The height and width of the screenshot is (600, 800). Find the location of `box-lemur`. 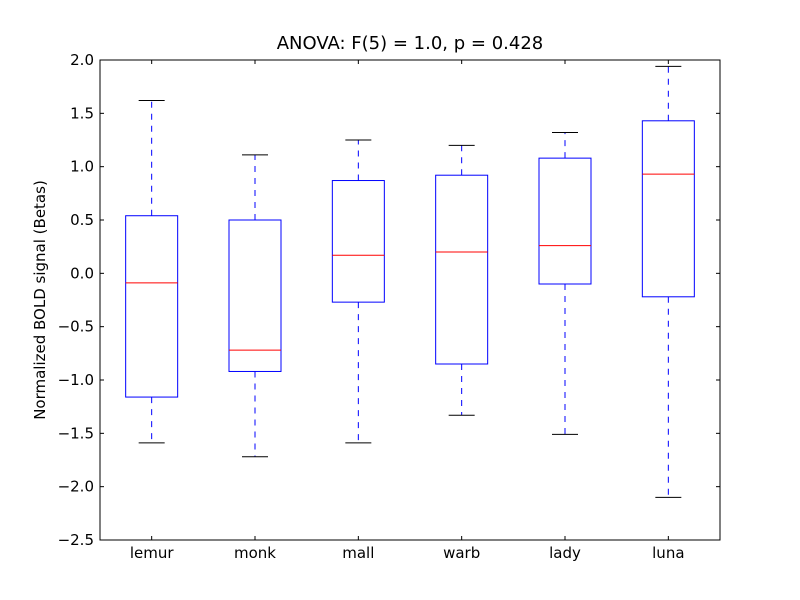

box-lemur is located at coordinates (152, 306).